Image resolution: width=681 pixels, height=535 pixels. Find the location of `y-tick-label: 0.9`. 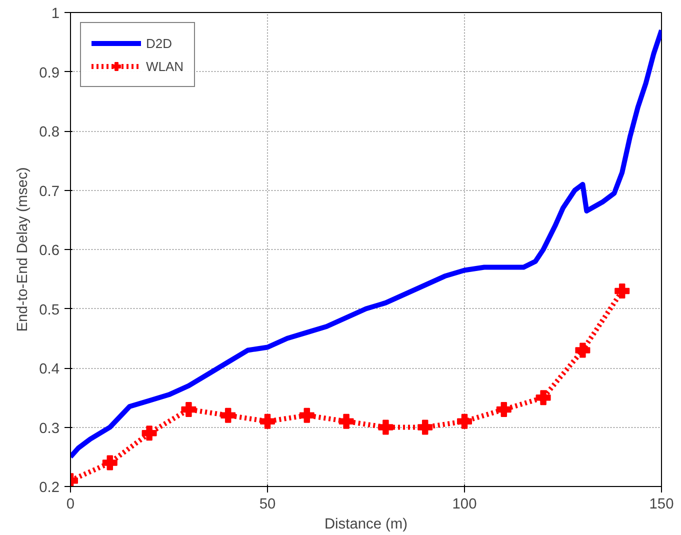

y-tick-label: 0.9 is located at coordinates (49, 73).